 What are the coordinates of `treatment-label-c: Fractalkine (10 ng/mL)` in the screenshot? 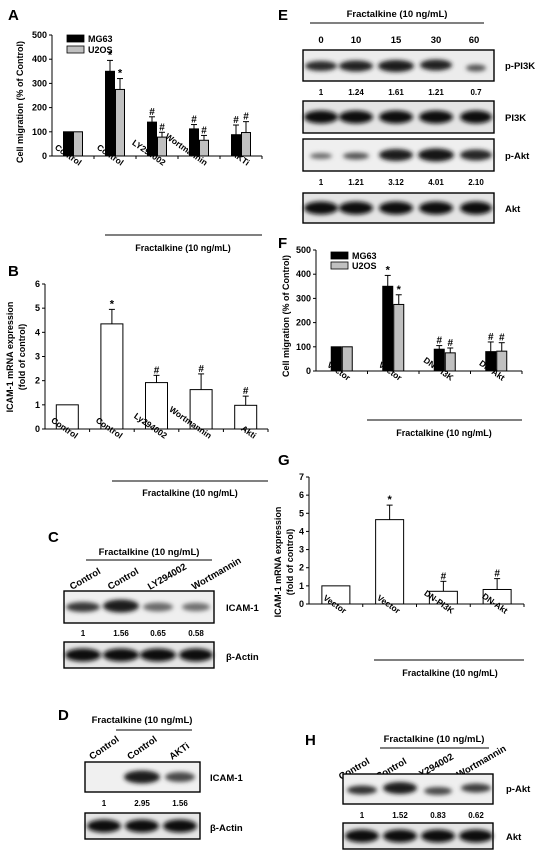 It's located at (149, 552).